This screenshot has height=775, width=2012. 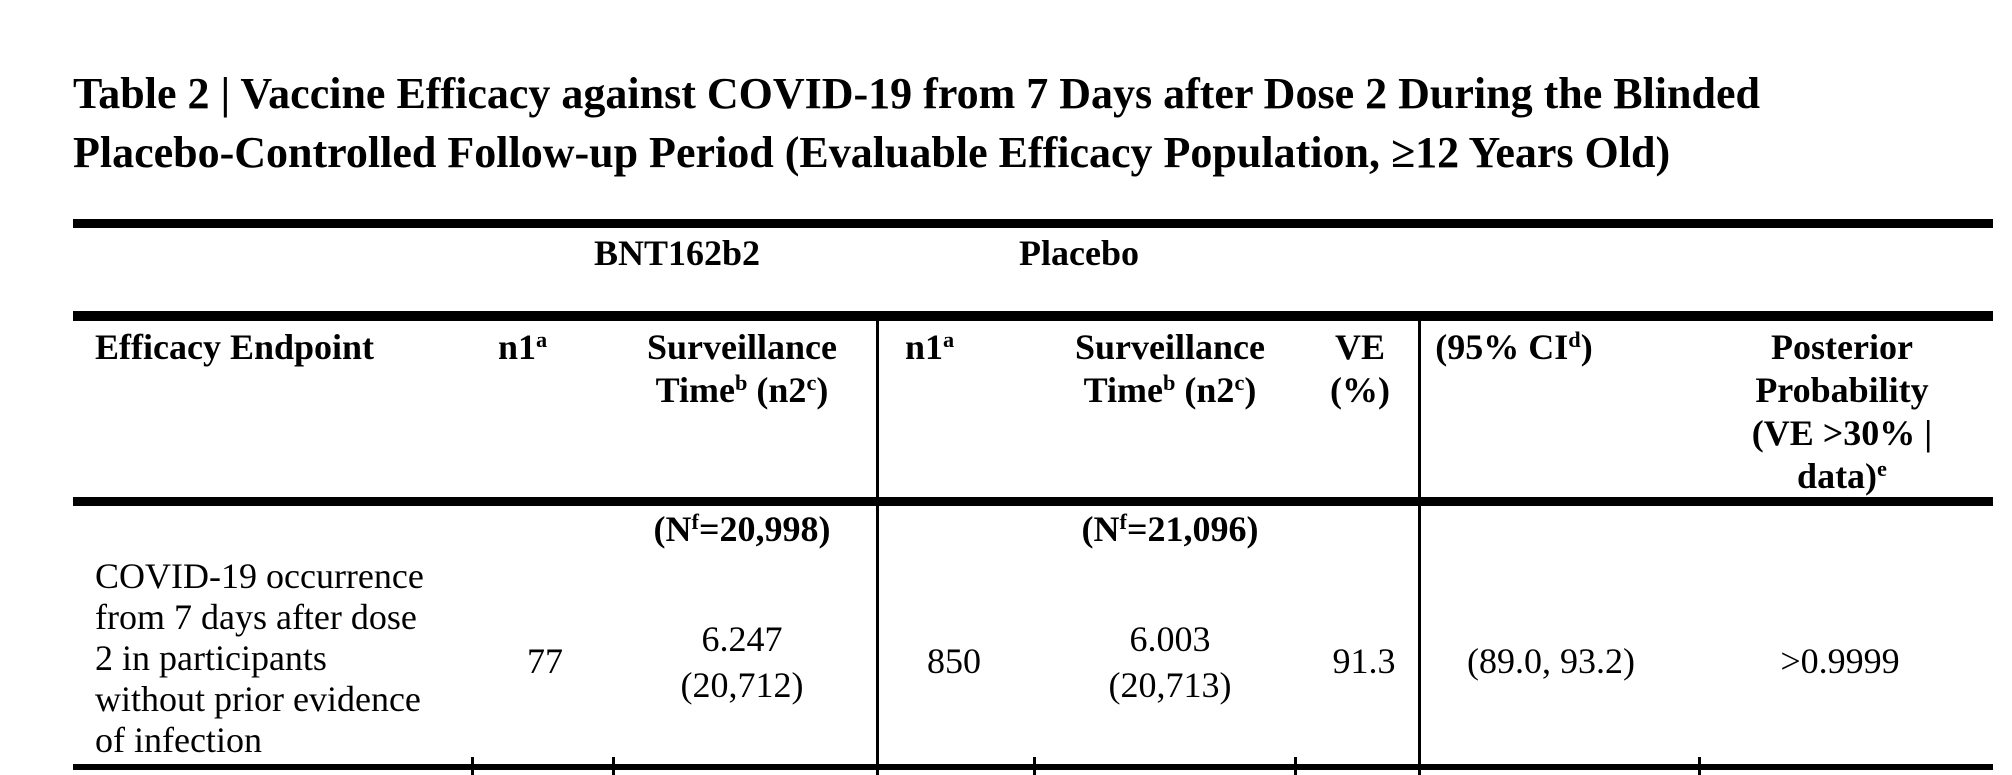 I want to click on ve-ci-divider, so click(x=1419, y=543).